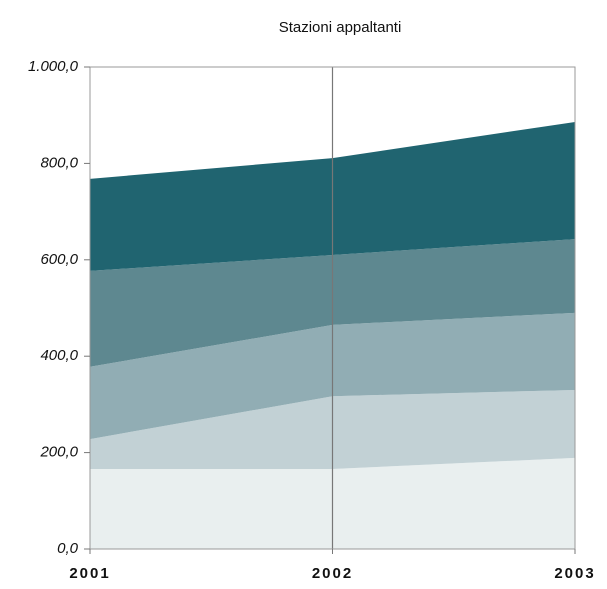  I want to click on x-tick-label: 2002, so click(332, 573).